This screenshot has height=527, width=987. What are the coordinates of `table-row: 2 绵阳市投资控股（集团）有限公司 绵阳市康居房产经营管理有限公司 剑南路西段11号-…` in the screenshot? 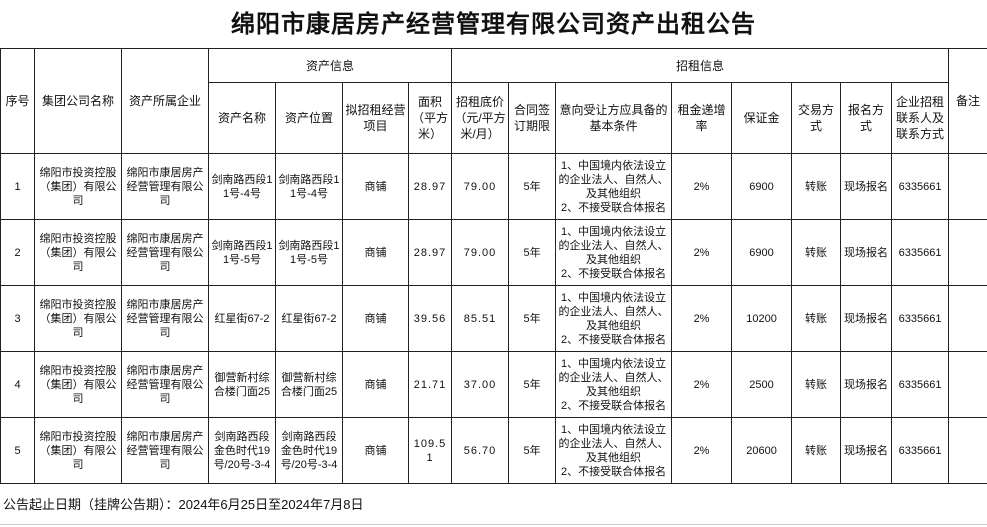 It's located at (493, 252).